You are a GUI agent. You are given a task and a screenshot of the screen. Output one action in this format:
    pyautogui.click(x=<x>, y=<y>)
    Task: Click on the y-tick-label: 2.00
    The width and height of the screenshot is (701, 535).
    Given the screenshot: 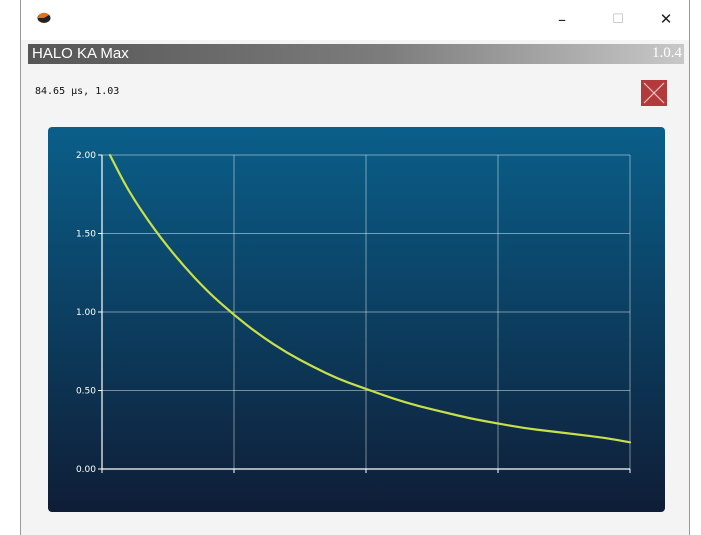 What is the action you would take?
    pyautogui.click(x=86, y=156)
    